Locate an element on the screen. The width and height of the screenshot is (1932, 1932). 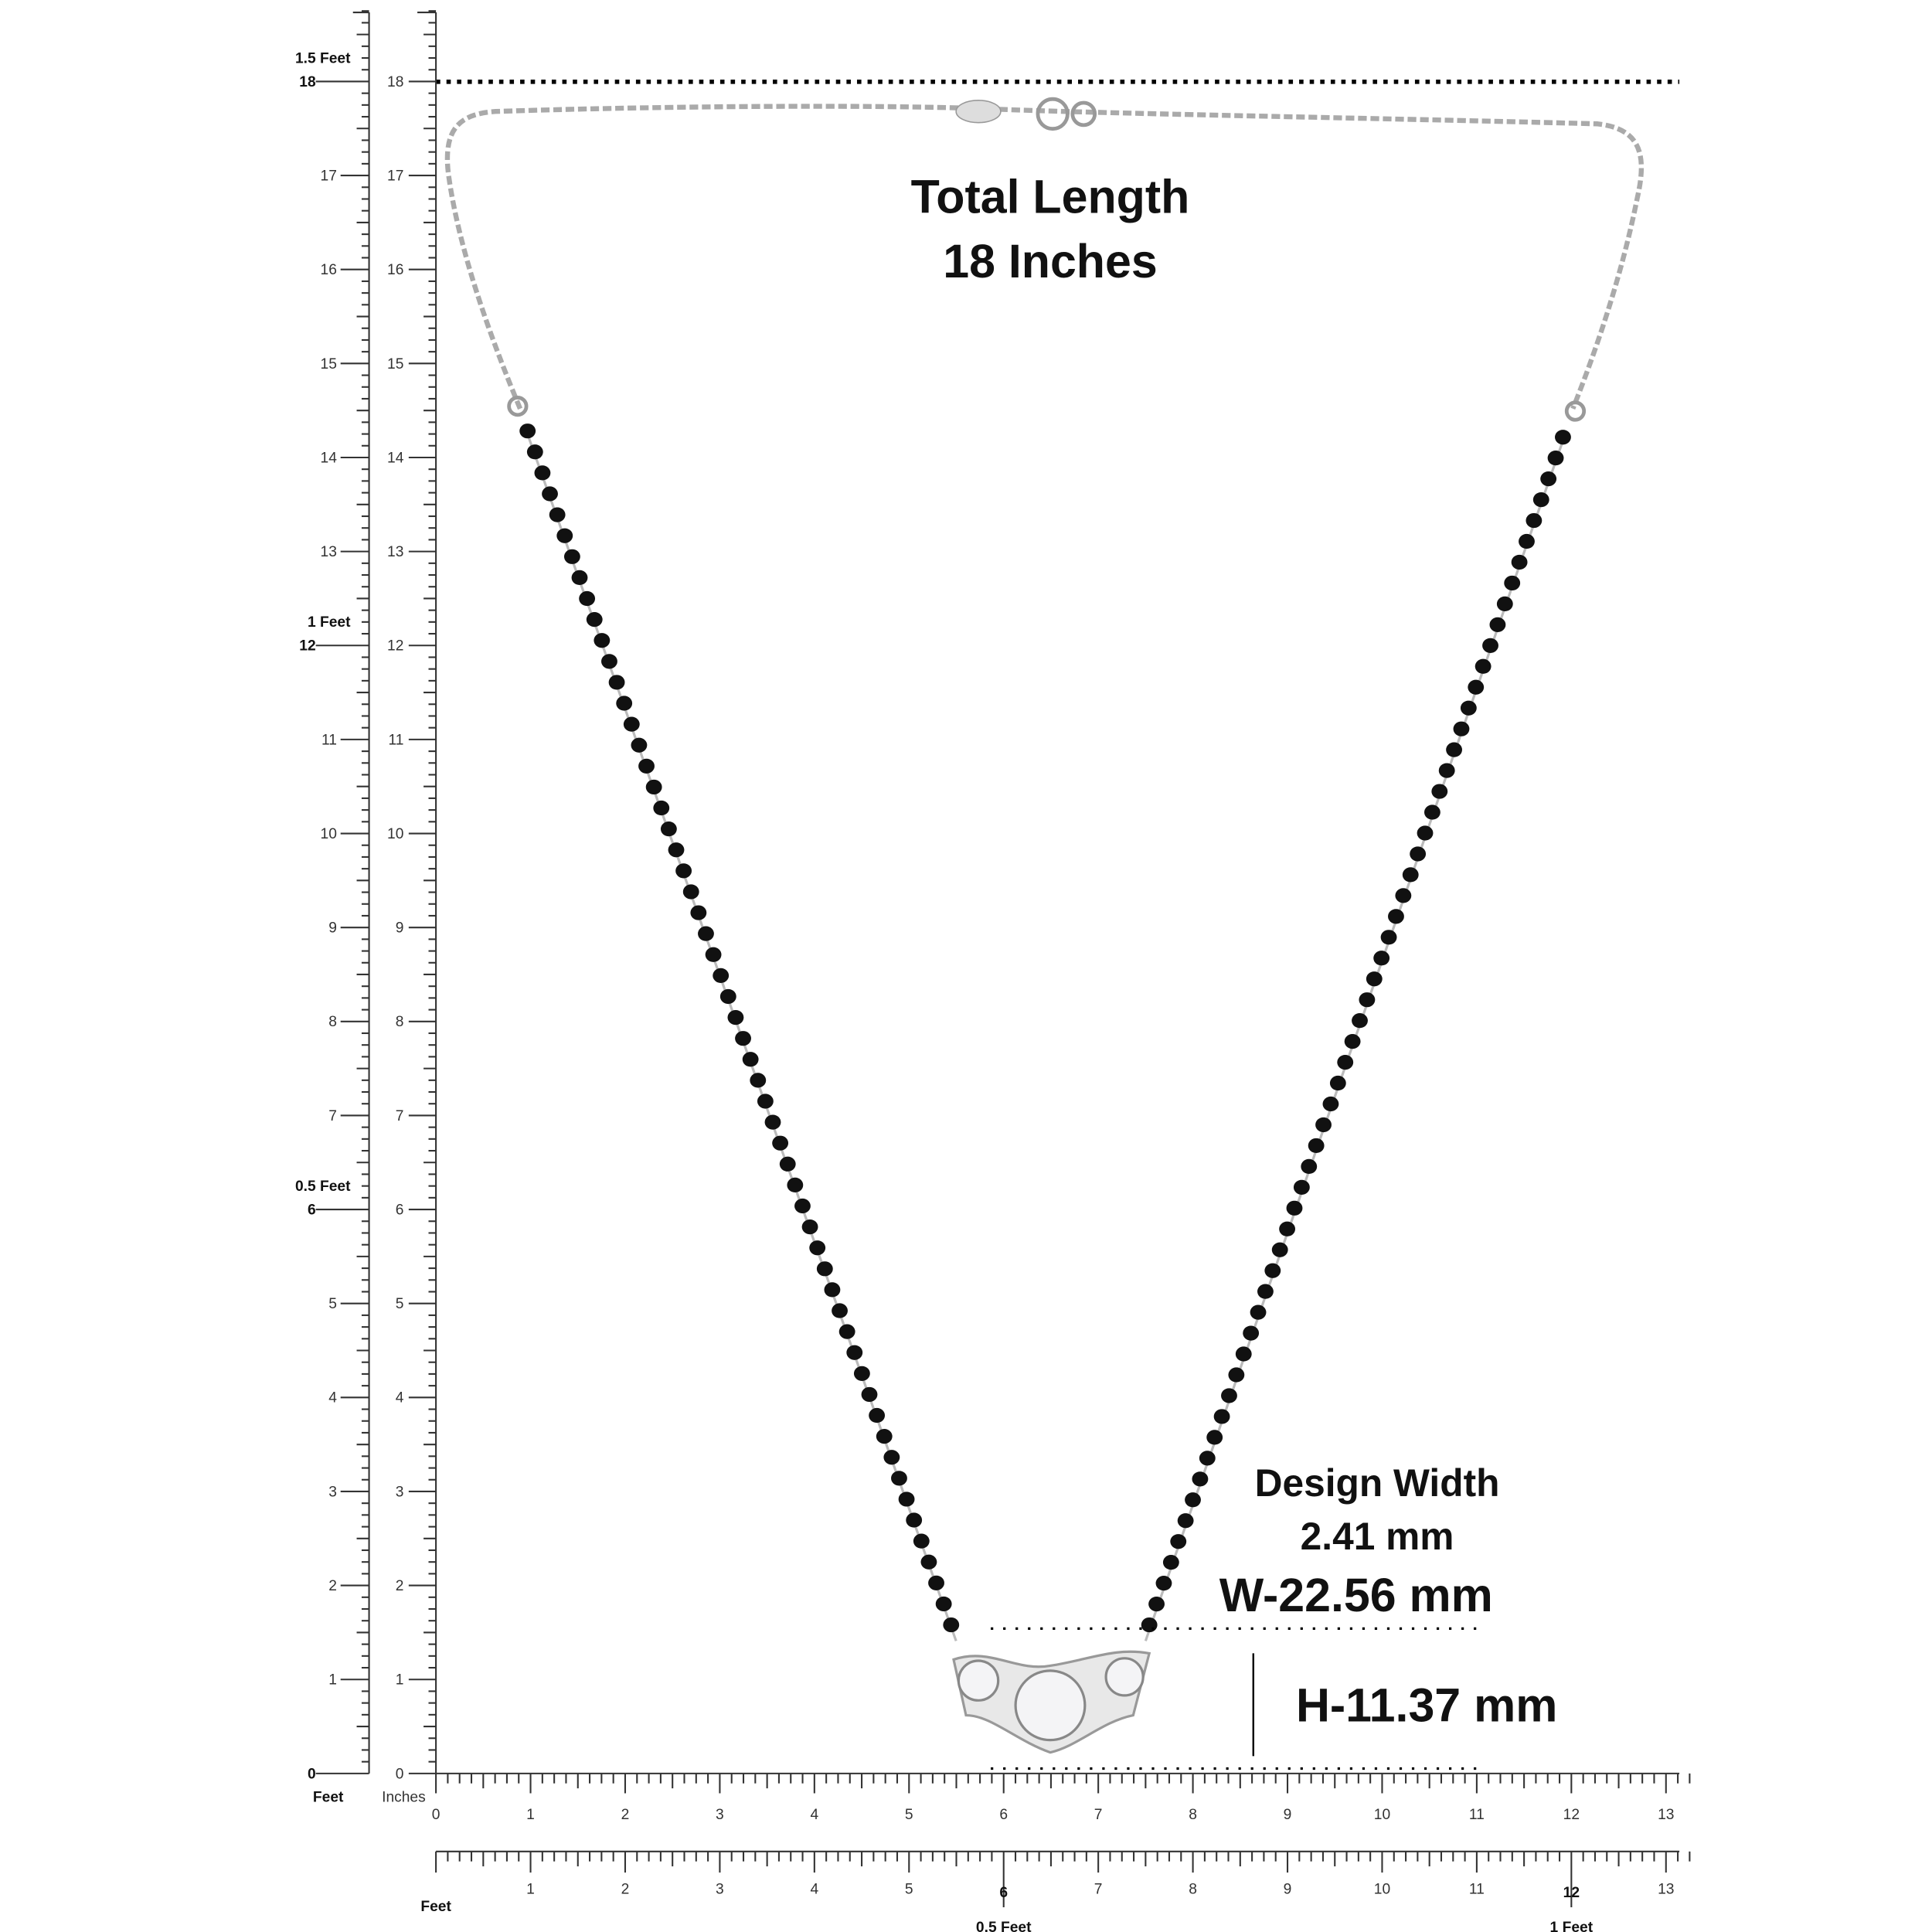
design-width-label: Design Width is located at coordinates (1377, 1483).